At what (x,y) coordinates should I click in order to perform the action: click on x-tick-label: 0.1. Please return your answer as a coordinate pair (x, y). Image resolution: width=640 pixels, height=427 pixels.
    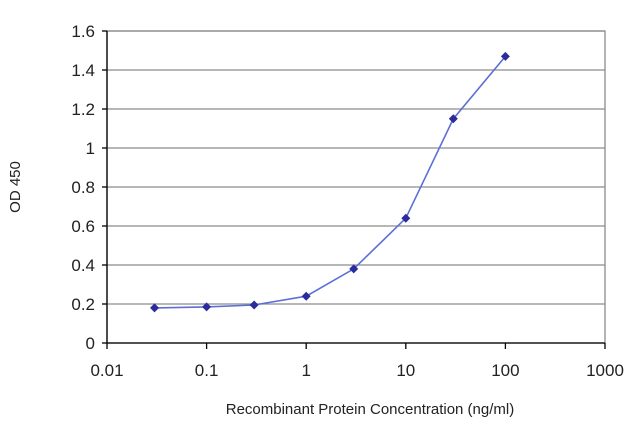
    Looking at the image, I should click on (207, 370).